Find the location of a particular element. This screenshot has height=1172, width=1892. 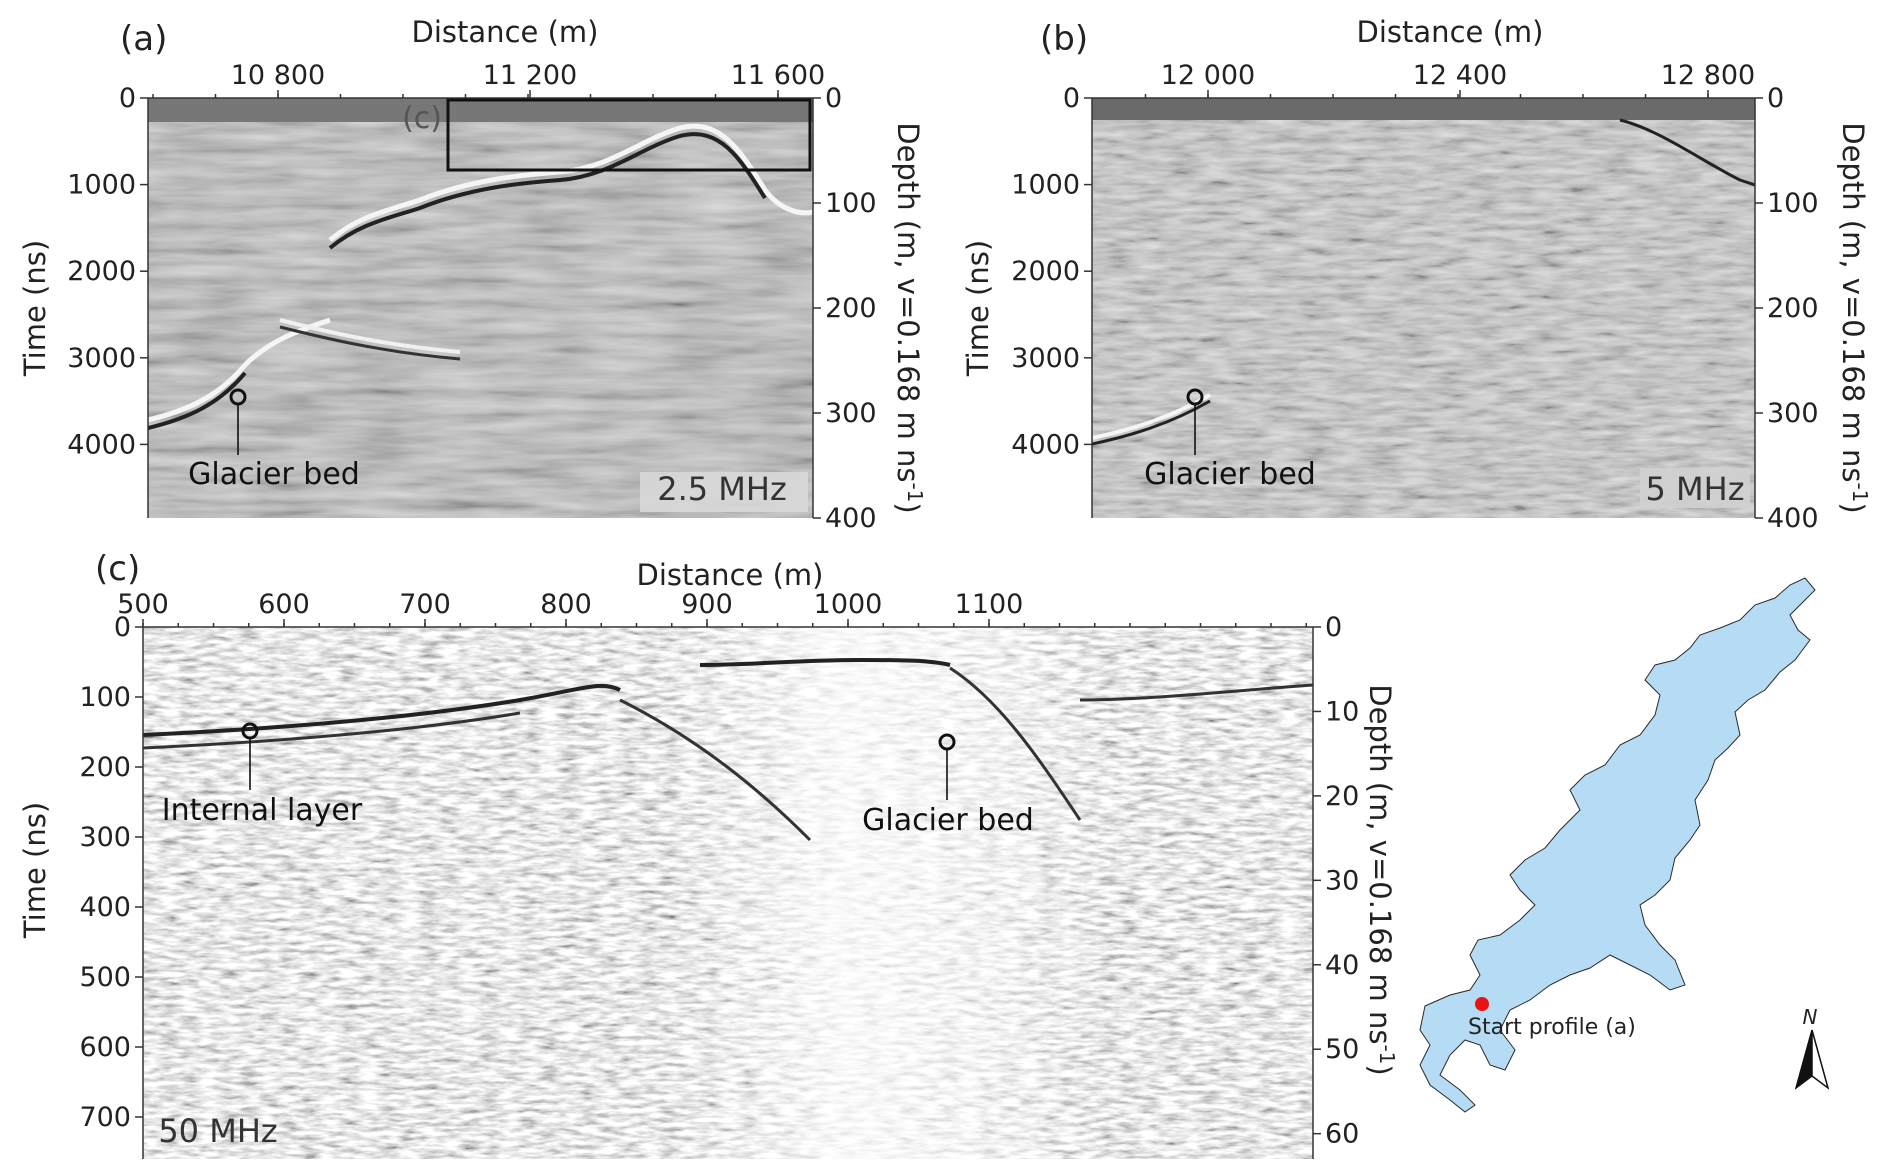

panel-b-left-tick-label: 3000 is located at coordinates (1045, 358).